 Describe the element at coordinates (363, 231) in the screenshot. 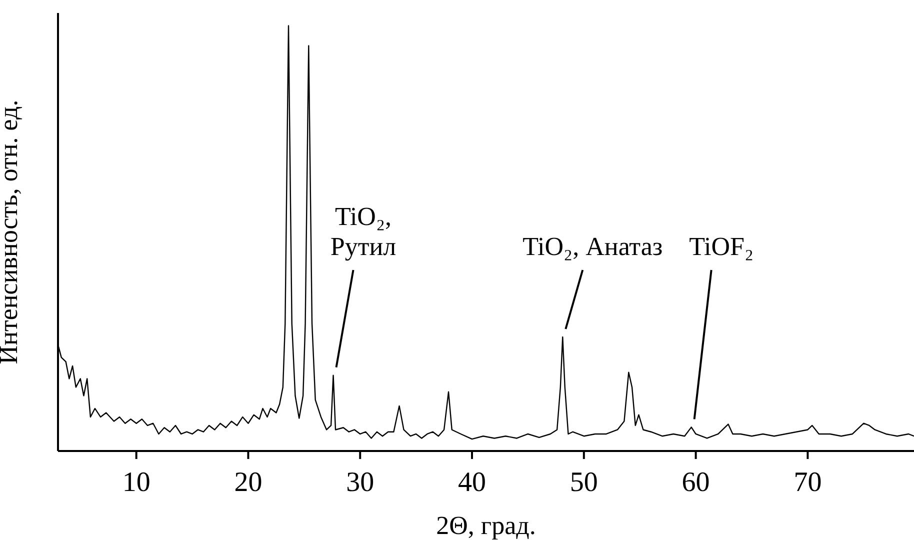

I see `annotation: TiO₂, Рутил` at that location.